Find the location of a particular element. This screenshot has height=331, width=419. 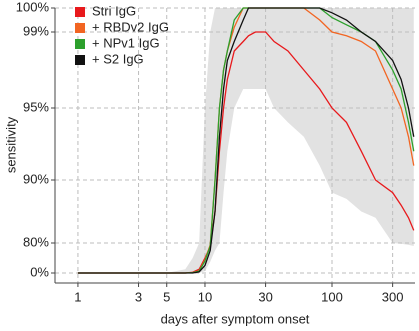

x-tick-label: 5 is located at coordinates (166, 296).